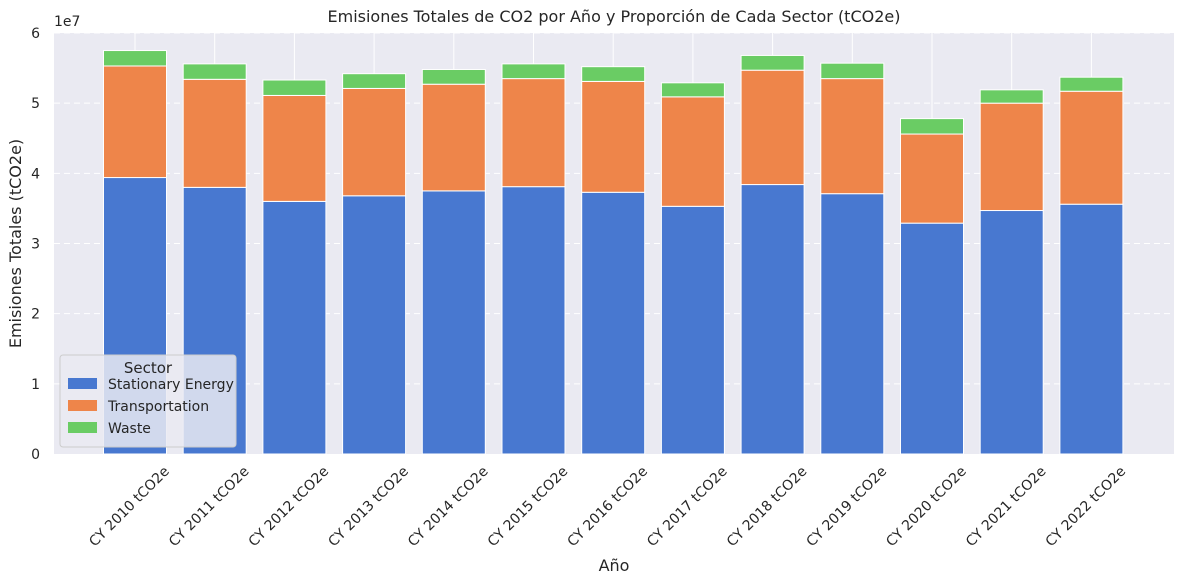  I want to click on x-tick-label: CY 2012 tCO2e, so click(289, 507).